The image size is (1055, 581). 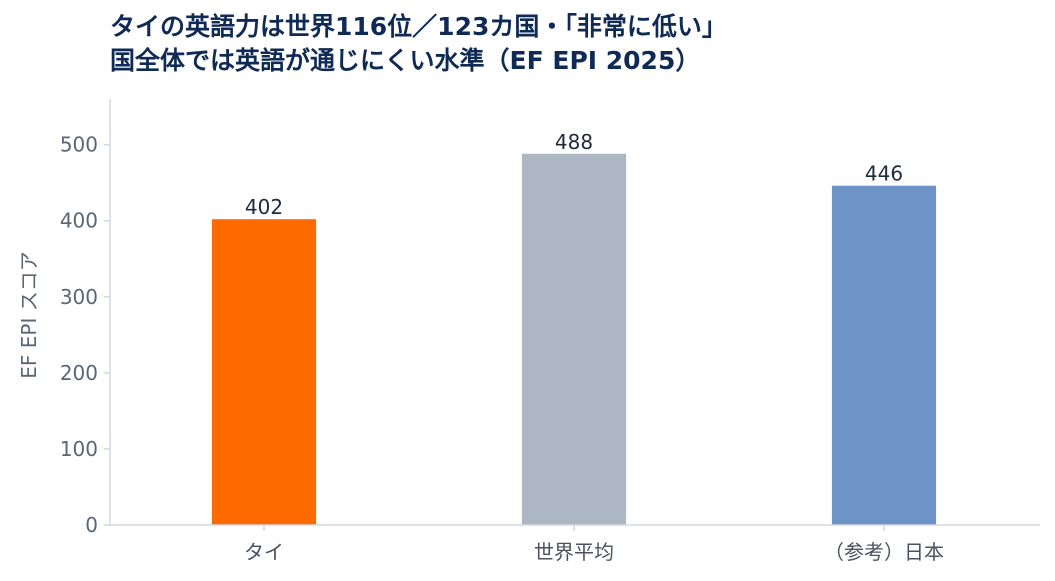 What do you see at coordinates (79, 145) in the screenshot?
I see `y-tick-label: 500` at bounding box center [79, 145].